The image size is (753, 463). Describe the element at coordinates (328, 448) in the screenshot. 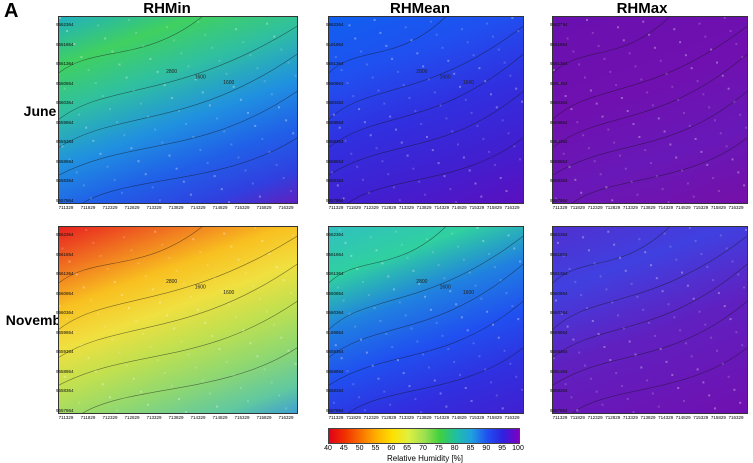

I see `colorbar-tick-label: 40` at that location.